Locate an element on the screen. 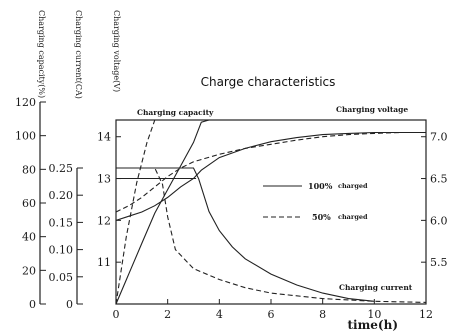 The width and height of the screenshot is (449, 334). charging-capacity-annotation: Charging capacity is located at coordinates (175, 112).